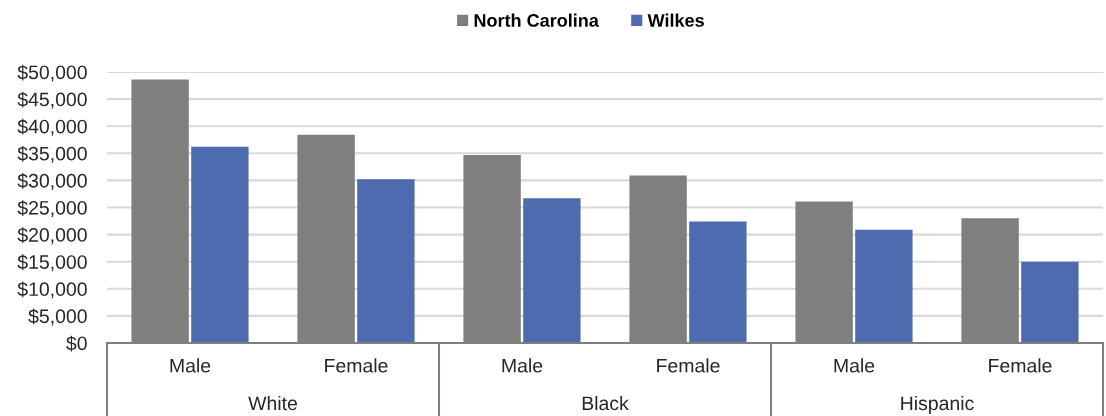 This screenshot has width=1106, height=416. What do you see at coordinates (675, 20) in the screenshot?
I see `legend-label: Wilkes` at bounding box center [675, 20].